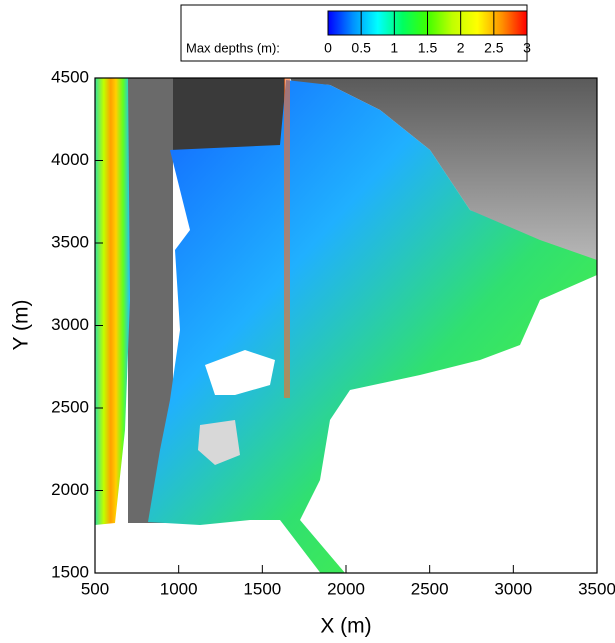 The width and height of the screenshot is (615, 643). Describe the element at coordinates (70, 489) in the screenshot. I see `y-tick-label: 2000` at that location.